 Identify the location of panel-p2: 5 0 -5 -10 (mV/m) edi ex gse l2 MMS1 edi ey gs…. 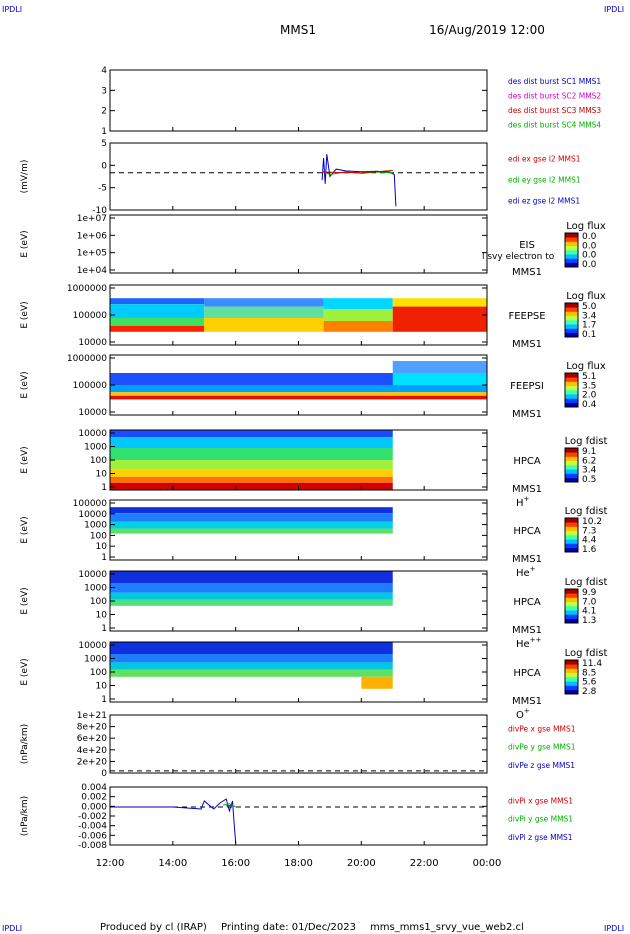
(300, 177).